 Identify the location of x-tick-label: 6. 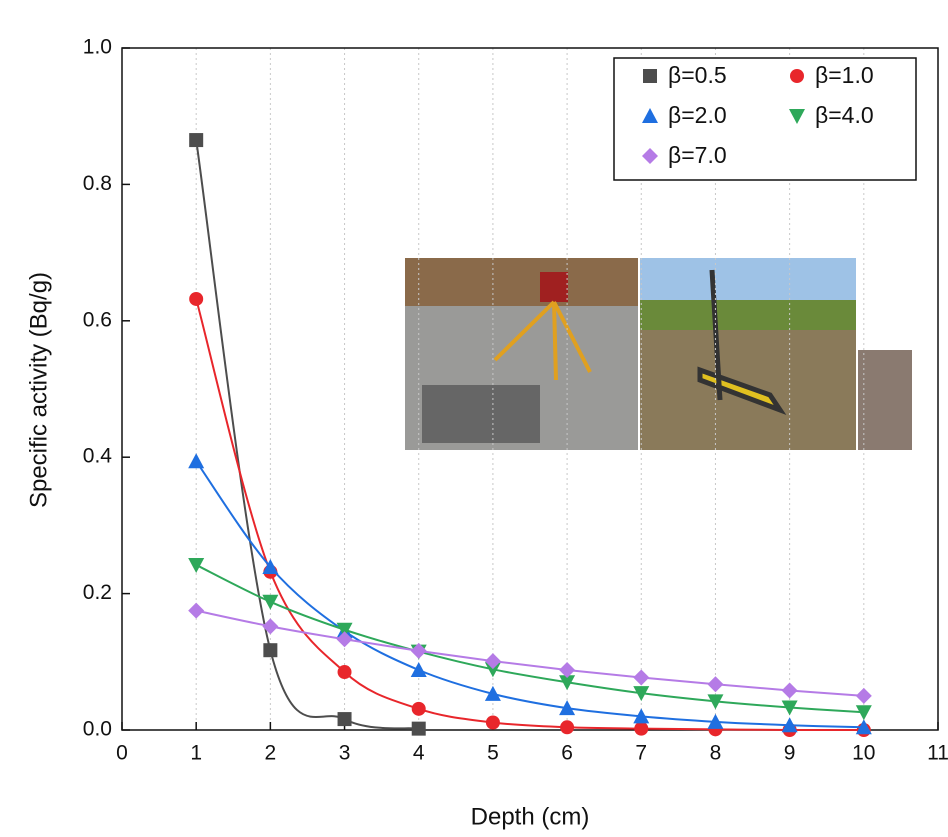
(567, 753).